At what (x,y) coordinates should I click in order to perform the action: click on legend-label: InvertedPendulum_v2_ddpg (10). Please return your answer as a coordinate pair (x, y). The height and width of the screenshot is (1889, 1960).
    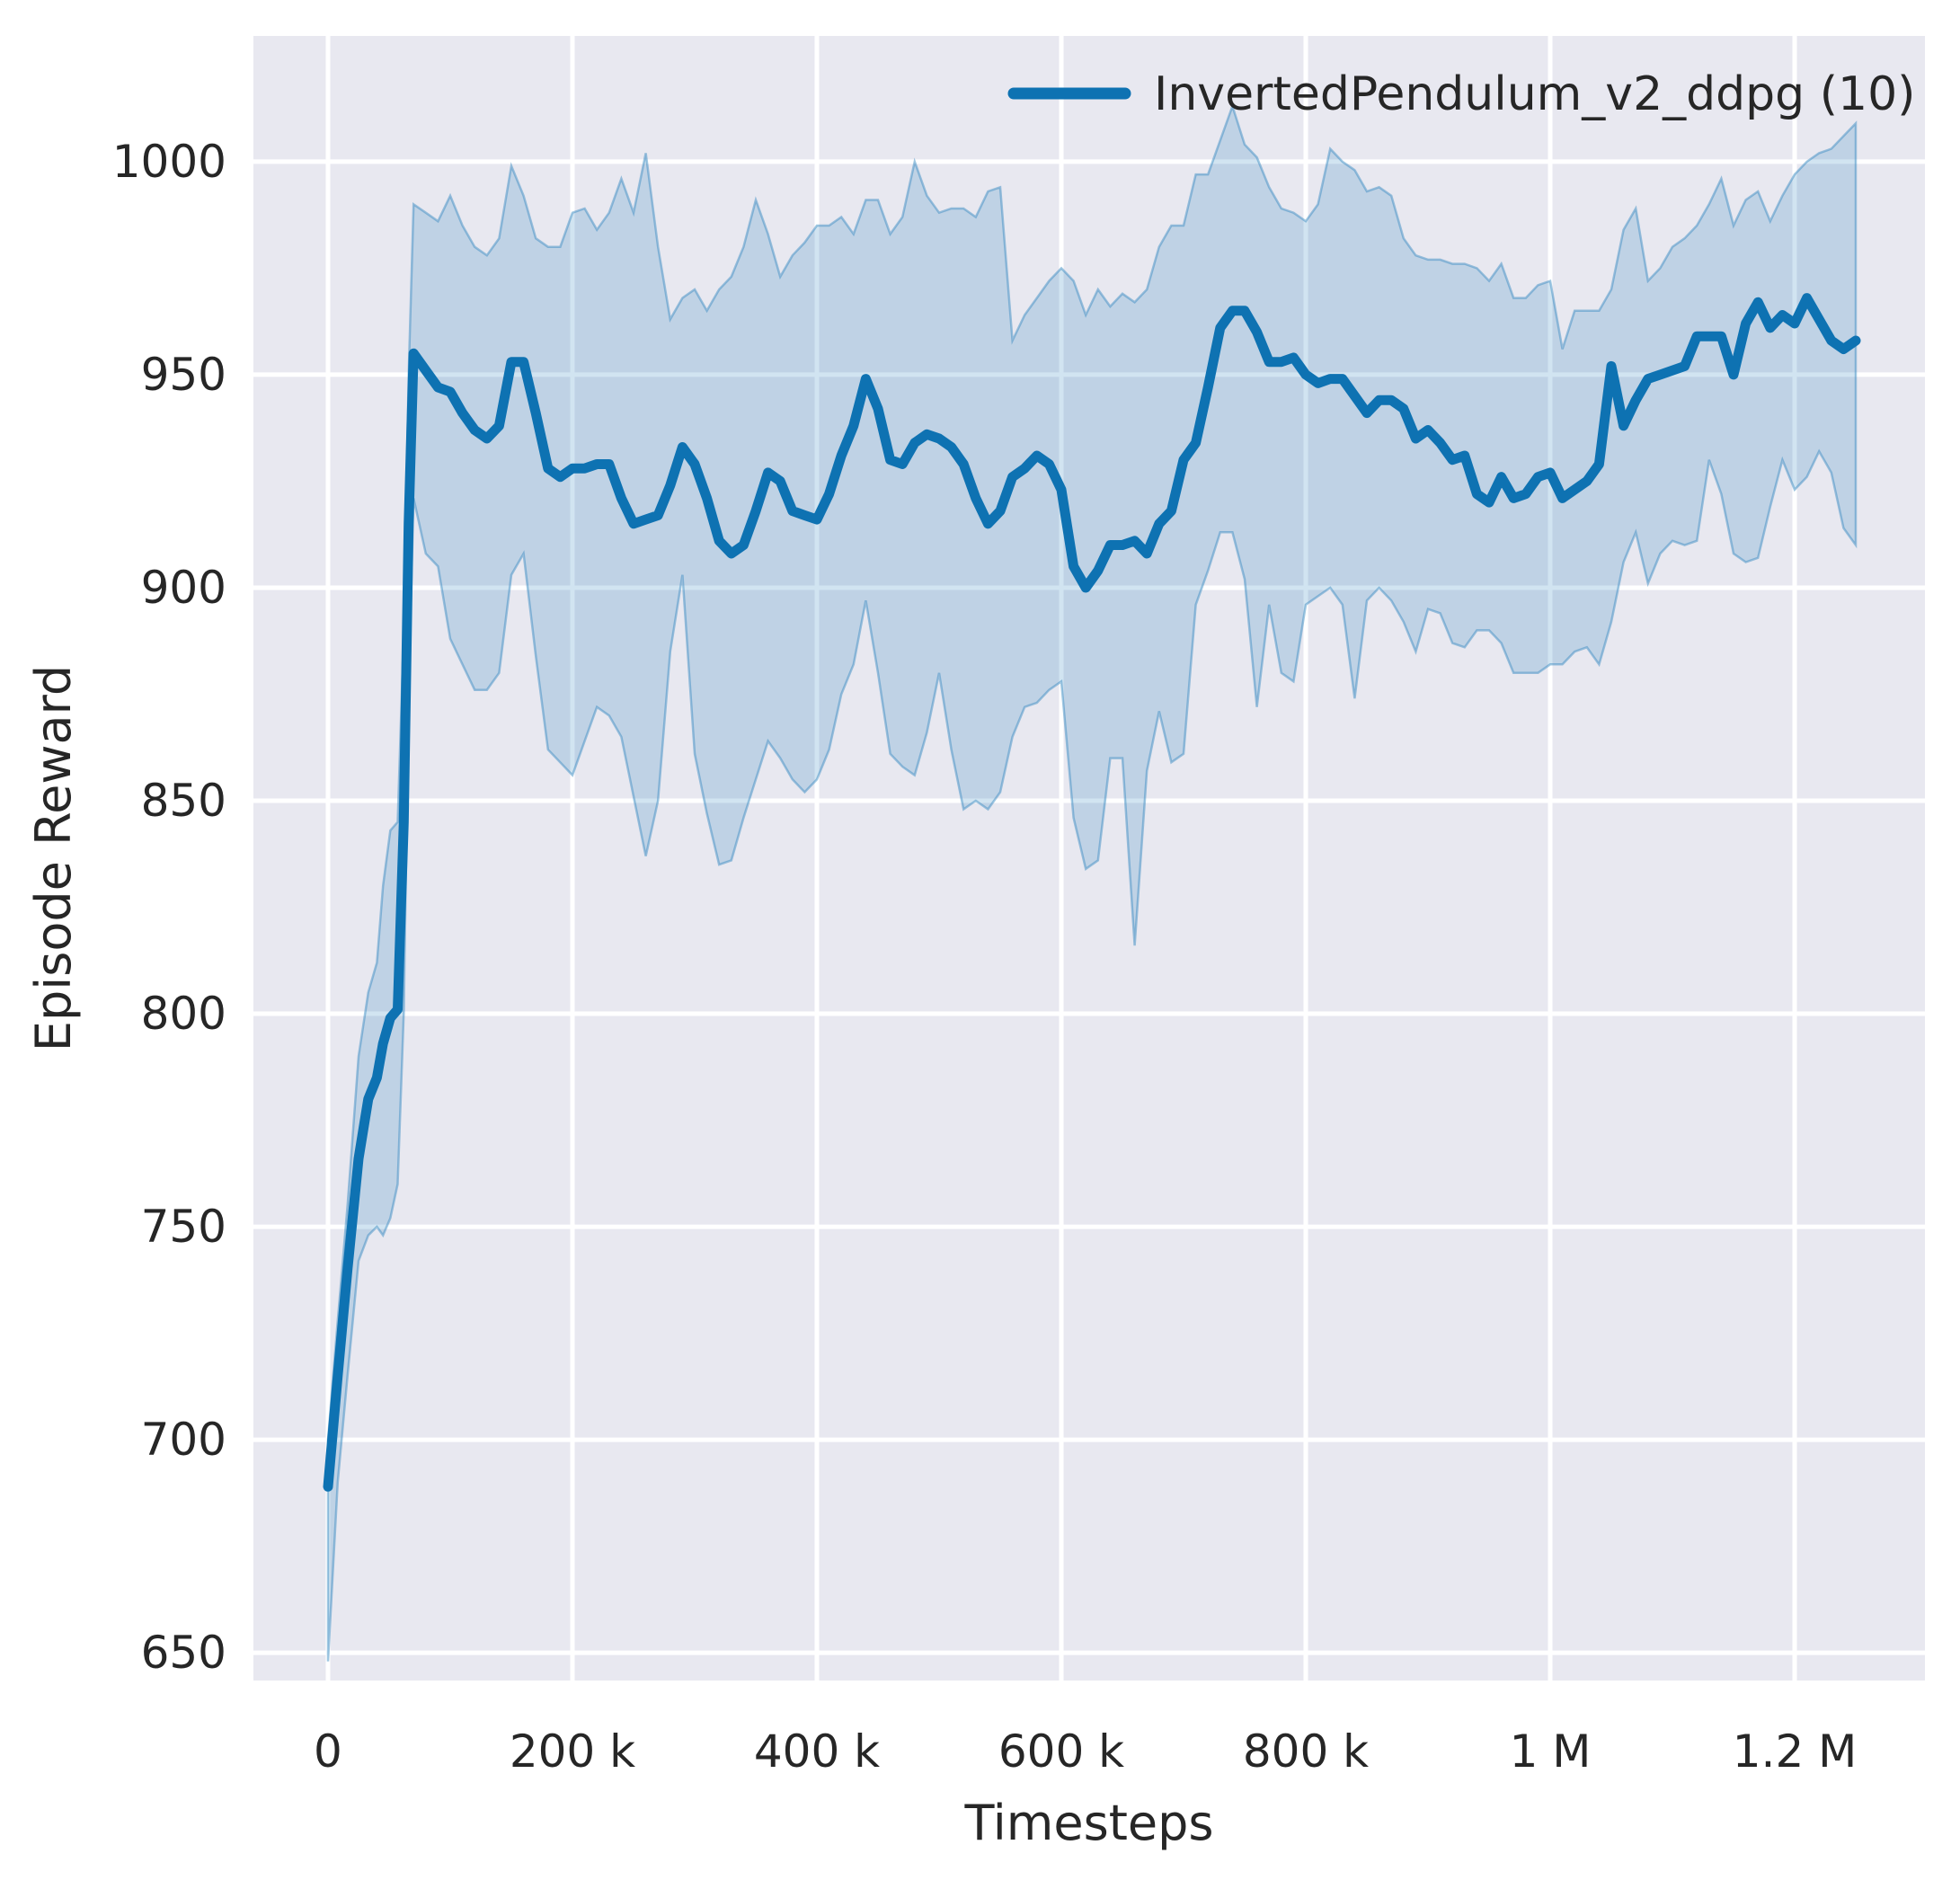
    Looking at the image, I should click on (1535, 94).